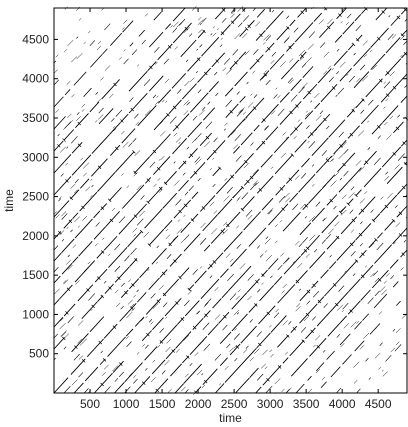  Describe the element at coordinates (378, 404) in the screenshot. I see `x-tick-label: 4500` at that location.